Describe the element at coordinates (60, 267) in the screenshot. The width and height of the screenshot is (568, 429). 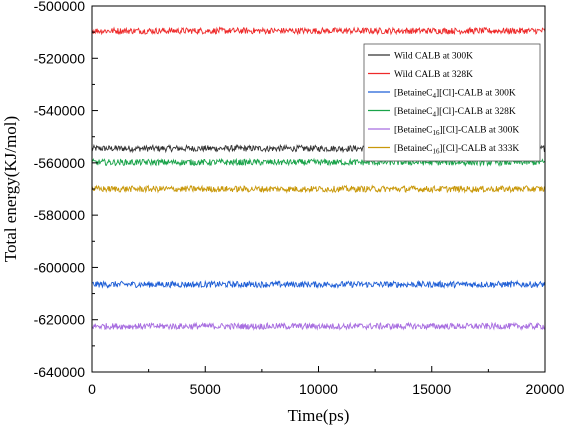
I see `y-tick-label-5: -600000` at that location.